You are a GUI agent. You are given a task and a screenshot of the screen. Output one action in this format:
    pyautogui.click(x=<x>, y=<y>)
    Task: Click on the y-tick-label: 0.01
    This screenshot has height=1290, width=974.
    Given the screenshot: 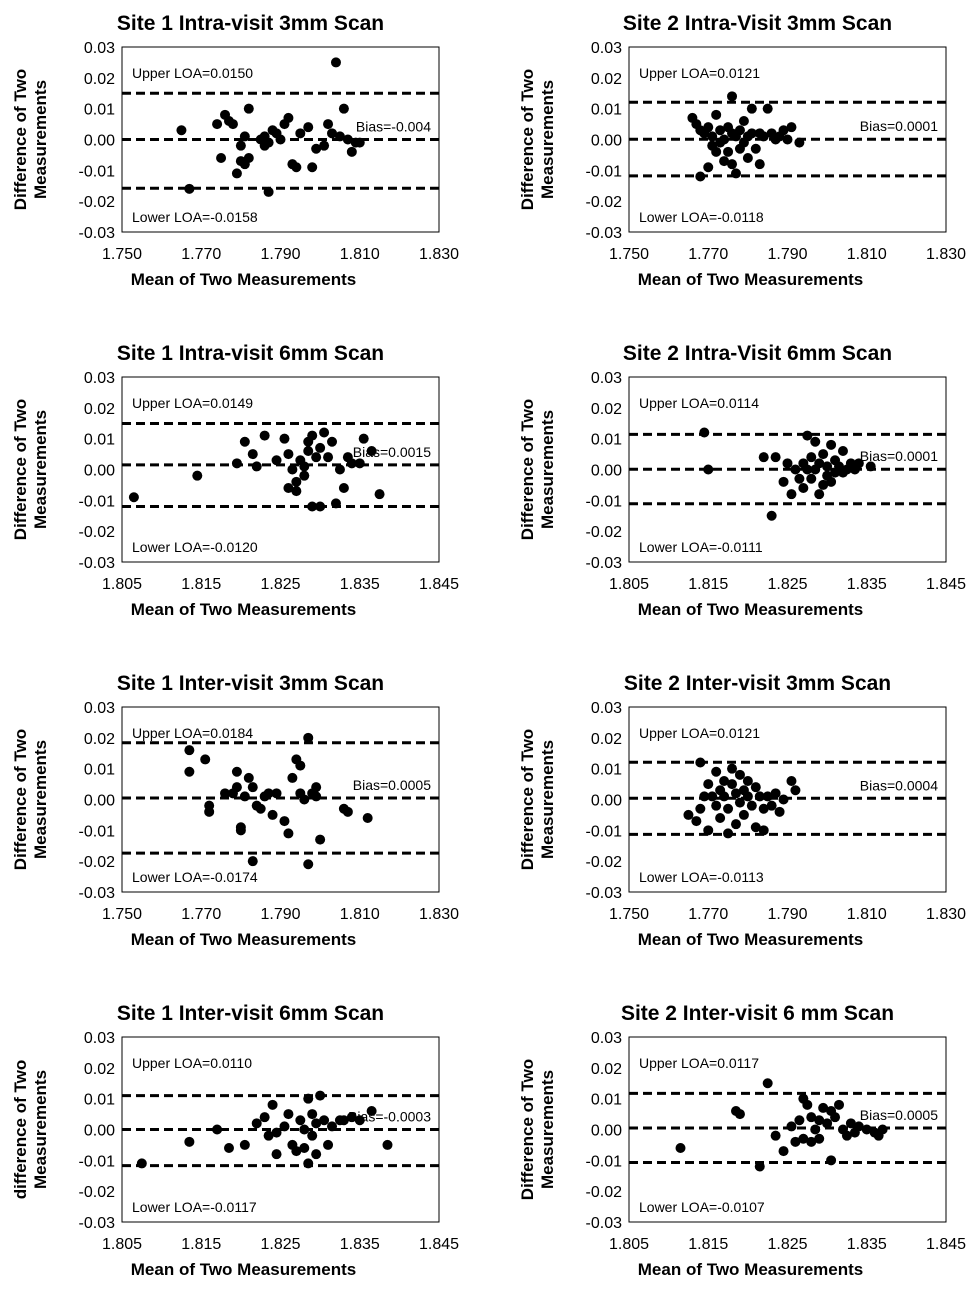 What is the action you would take?
    pyautogui.click(x=99, y=1100)
    